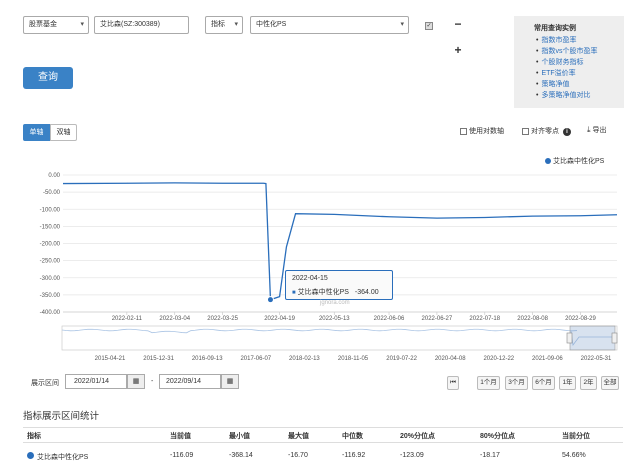 The height and width of the screenshot is (470, 635). I want to click on type-select: 指标 ▾, so click(224, 25).